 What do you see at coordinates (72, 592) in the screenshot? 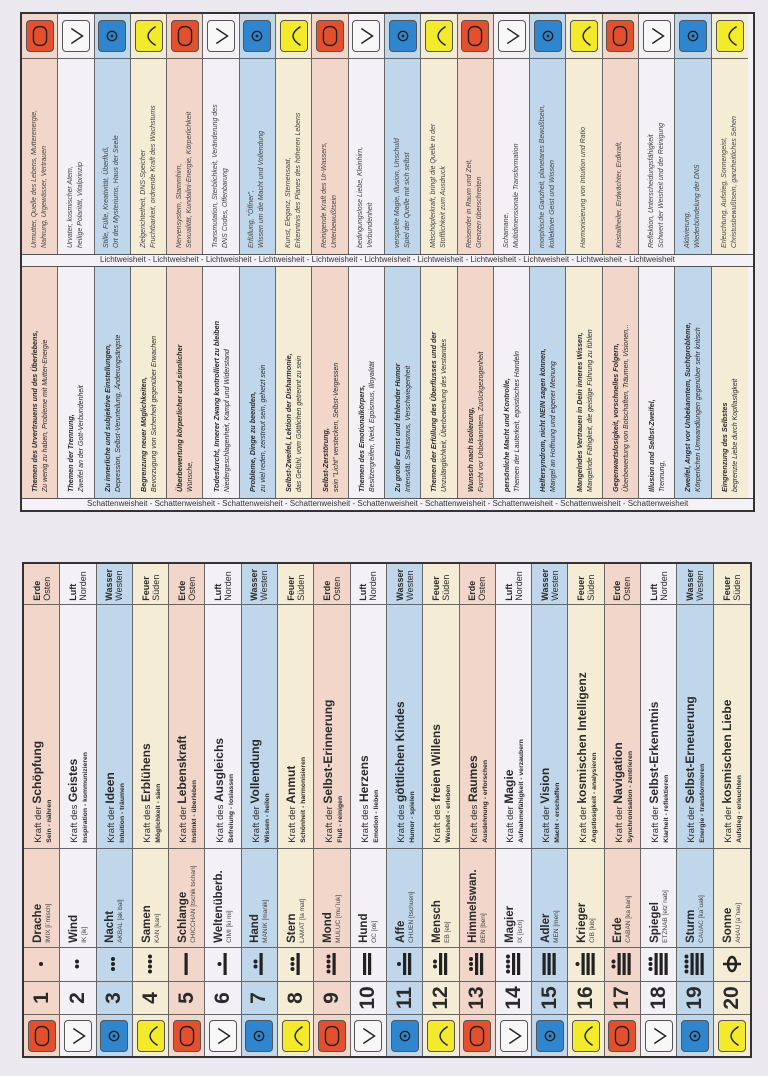
I see `element: Luft` at bounding box center [72, 592].